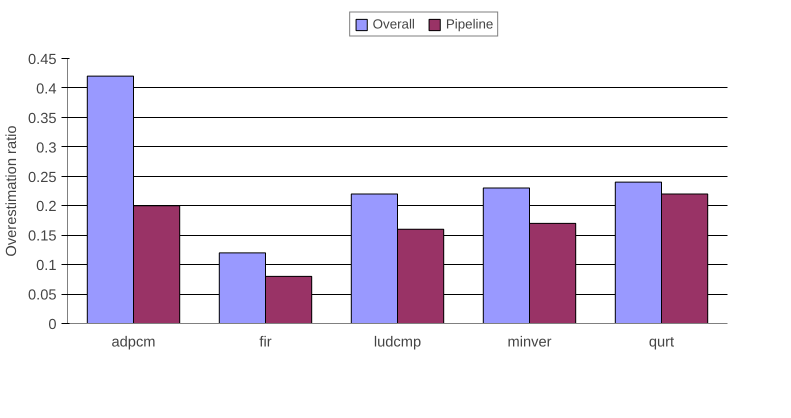 This screenshot has height=418, width=791. I want to click on y-tick-label: 0.05, so click(42, 296).